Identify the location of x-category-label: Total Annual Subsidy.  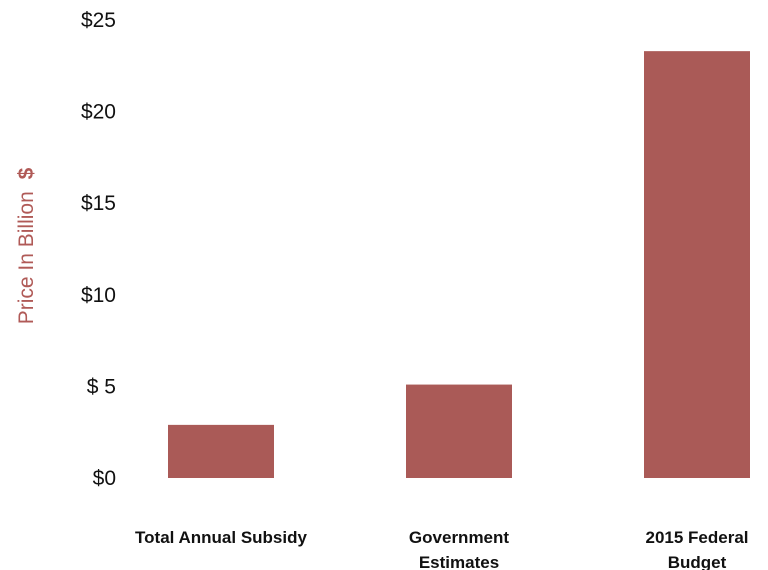
(221, 537).